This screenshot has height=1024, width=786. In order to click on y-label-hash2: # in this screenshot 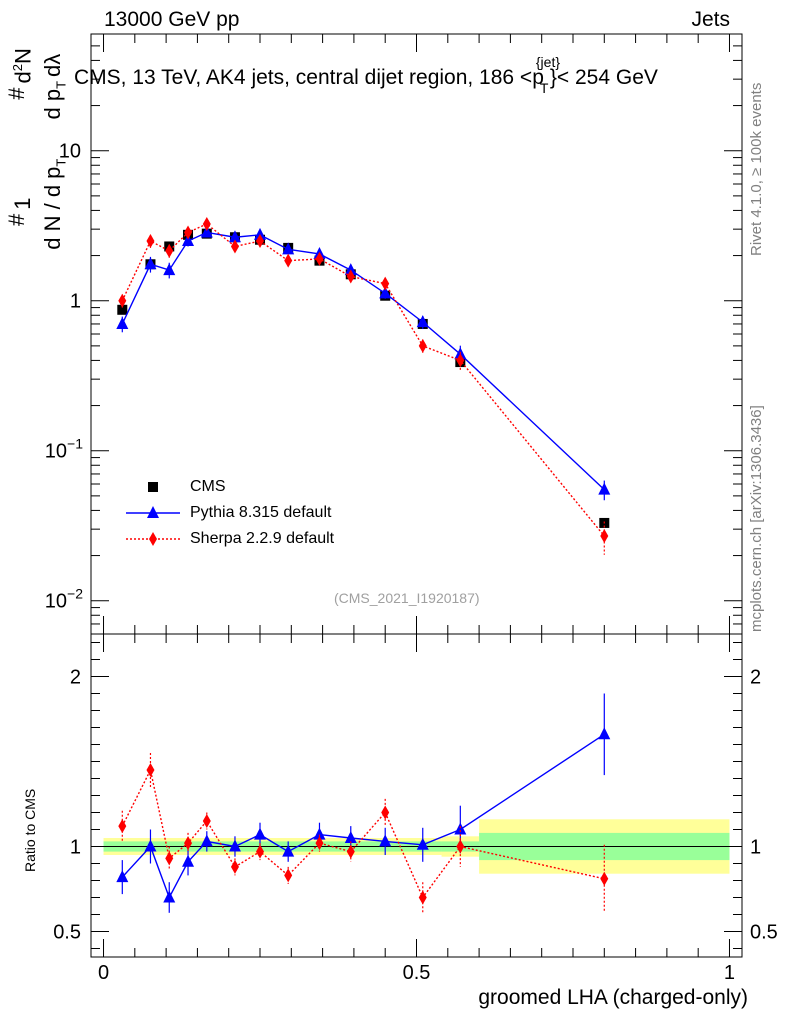, I will do `click(16, 93)`.